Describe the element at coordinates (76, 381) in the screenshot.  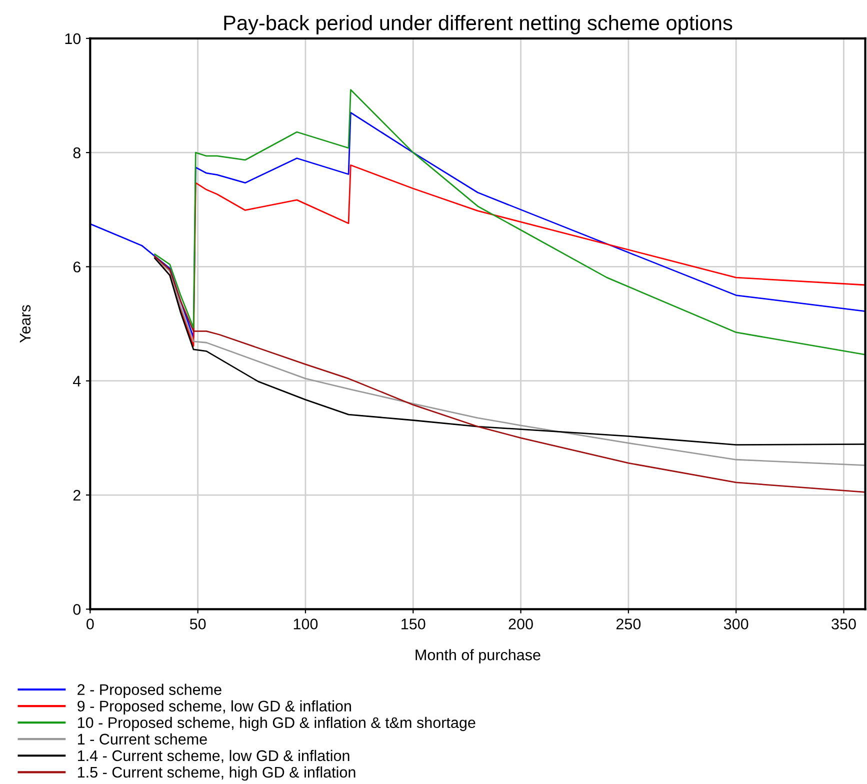
I see `y-tick-label: 4` at that location.